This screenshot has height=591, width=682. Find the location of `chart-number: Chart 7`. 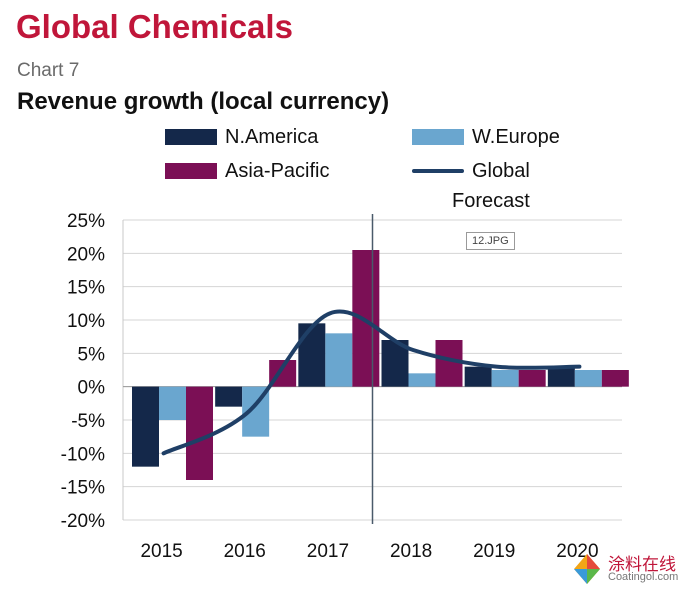

chart-number: Chart 7 is located at coordinates (48, 70).